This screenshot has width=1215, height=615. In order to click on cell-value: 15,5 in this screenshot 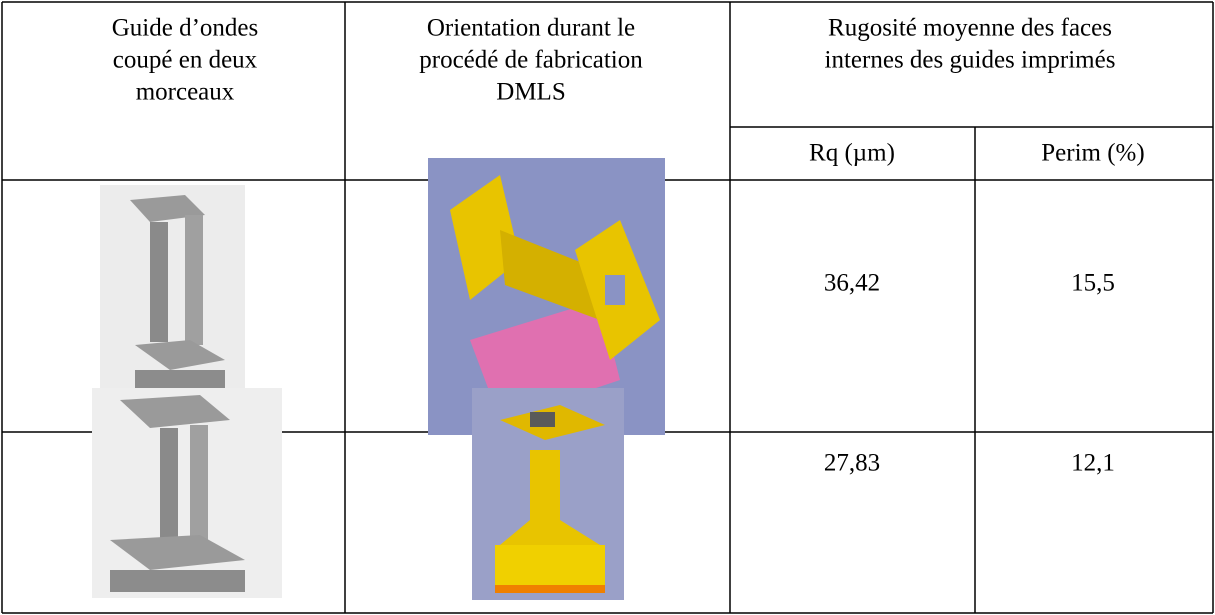, I will do `click(1093, 283)`.